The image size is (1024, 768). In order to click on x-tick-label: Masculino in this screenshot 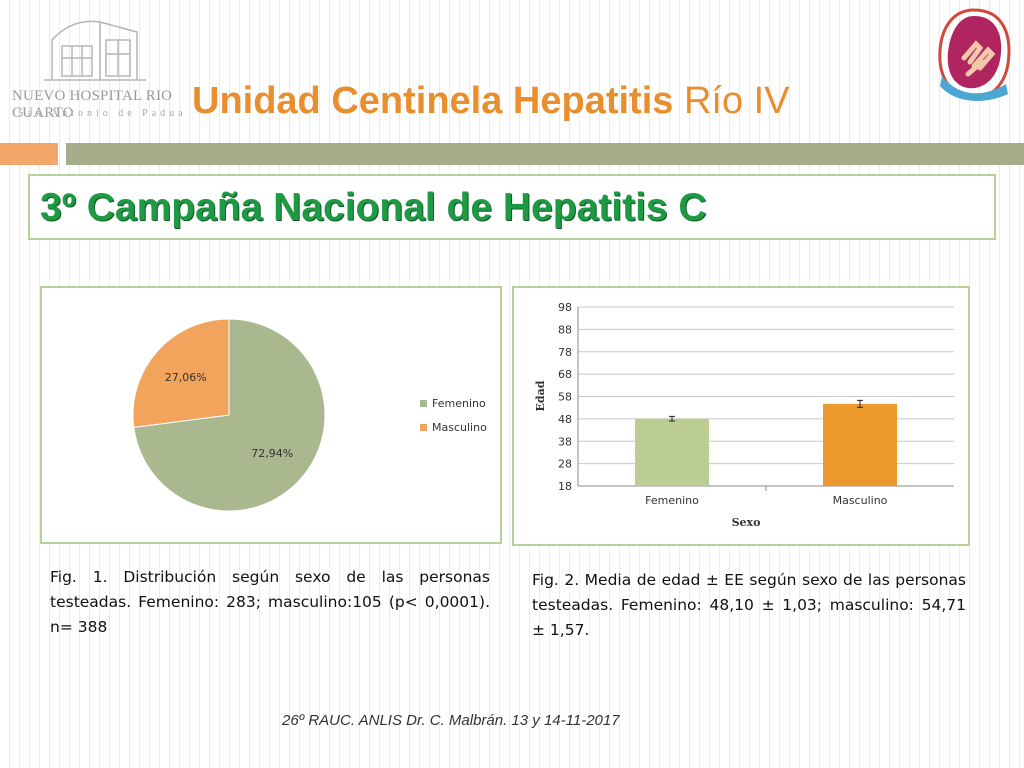, I will do `click(860, 500)`.